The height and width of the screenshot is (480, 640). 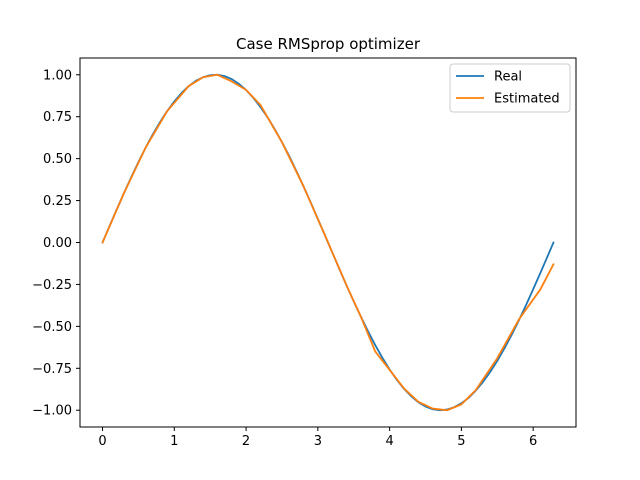 What do you see at coordinates (57, 201) in the screenshot?
I see `y-tick-label: 0.25` at bounding box center [57, 201].